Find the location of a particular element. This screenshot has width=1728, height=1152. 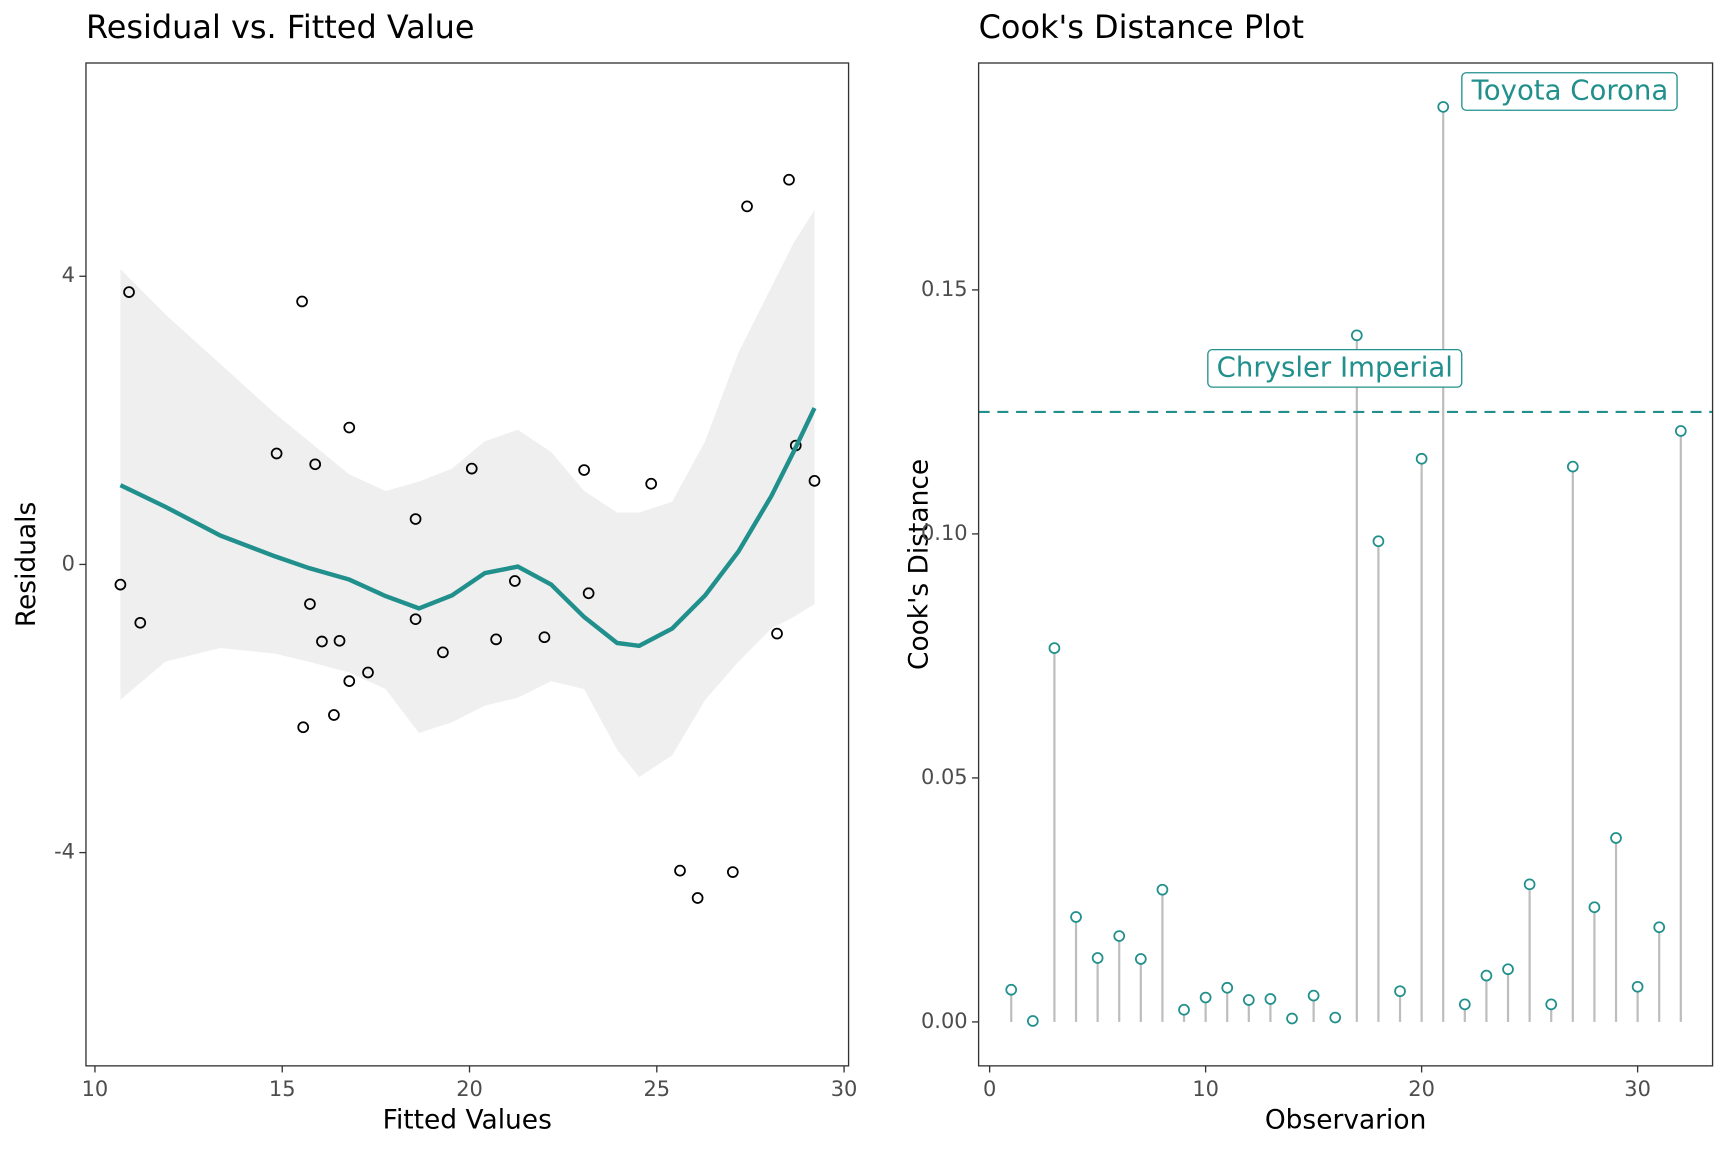

y-tick-label: 4 is located at coordinates (68, 275).